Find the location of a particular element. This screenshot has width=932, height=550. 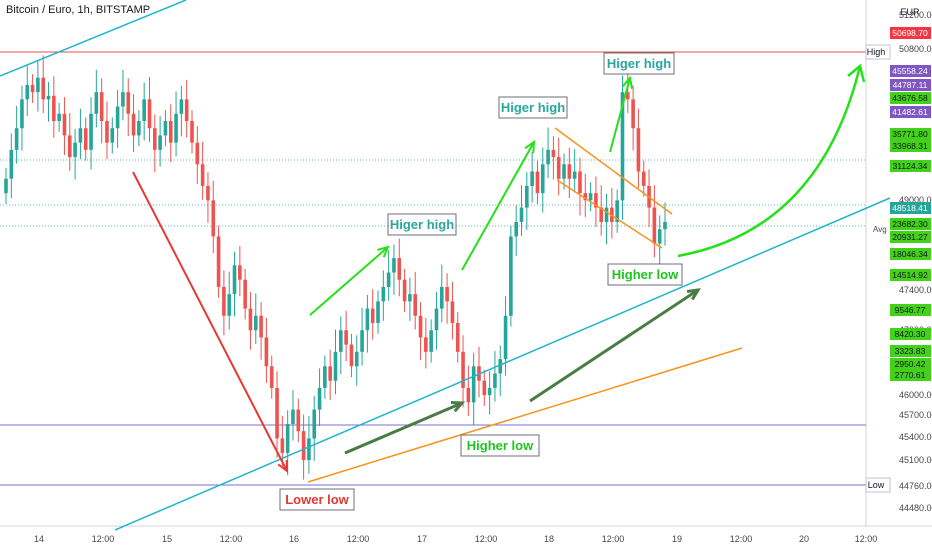

high-tag-box is located at coordinates (878, 52).